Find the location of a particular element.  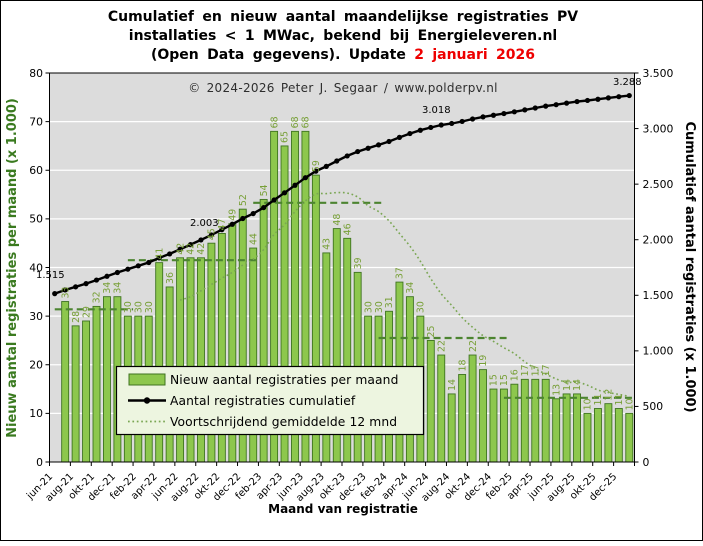

chart-title-line3-prefix: (Open Data gegevens). Update is located at coordinates (282, 55).